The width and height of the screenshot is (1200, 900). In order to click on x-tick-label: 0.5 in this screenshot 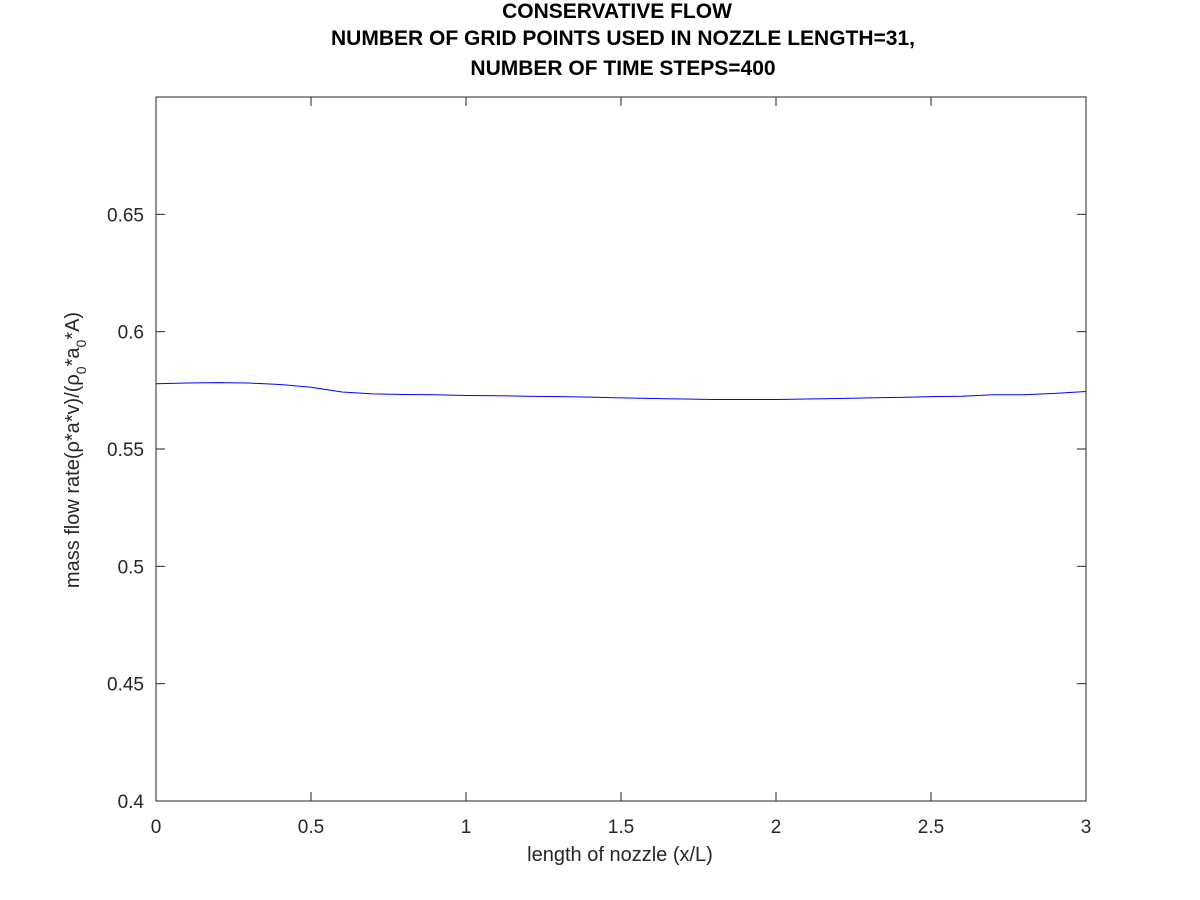, I will do `click(311, 827)`.